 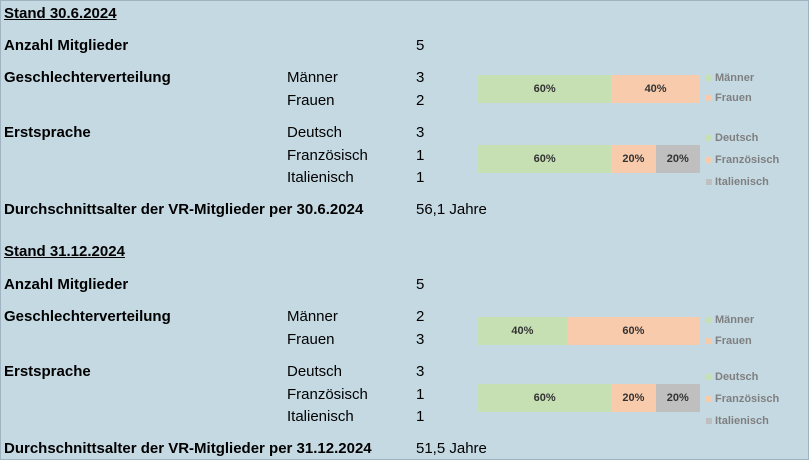 I want to click on section2-heading: Stand 31.12.2024, so click(x=64, y=251).